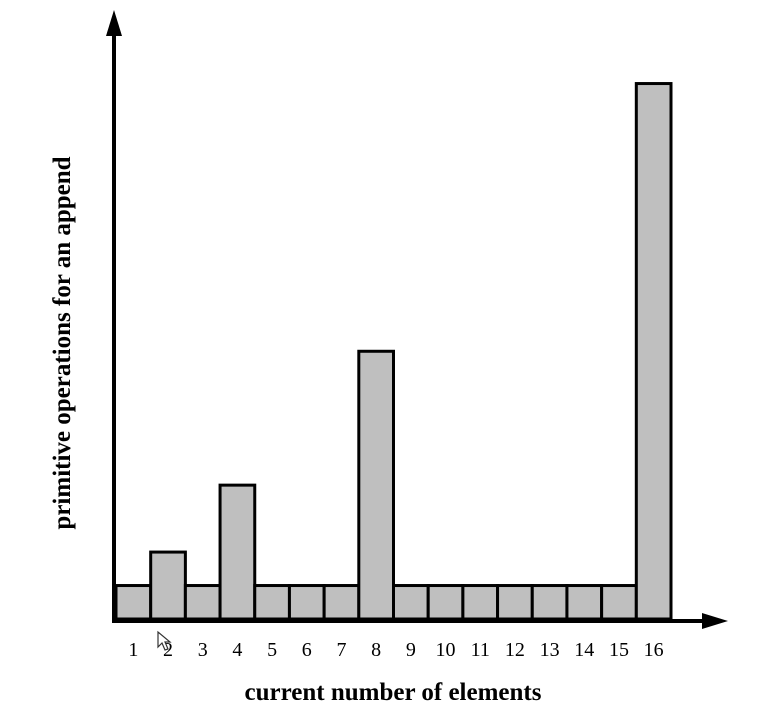  I want to click on y-axis-title: primitive operations for an append, so click(62, 342).